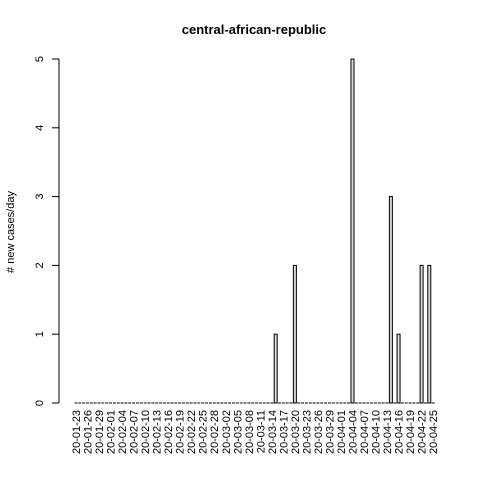 This screenshot has height=480, width=480. I want to click on y-tick-label: 3, so click(40, 197).